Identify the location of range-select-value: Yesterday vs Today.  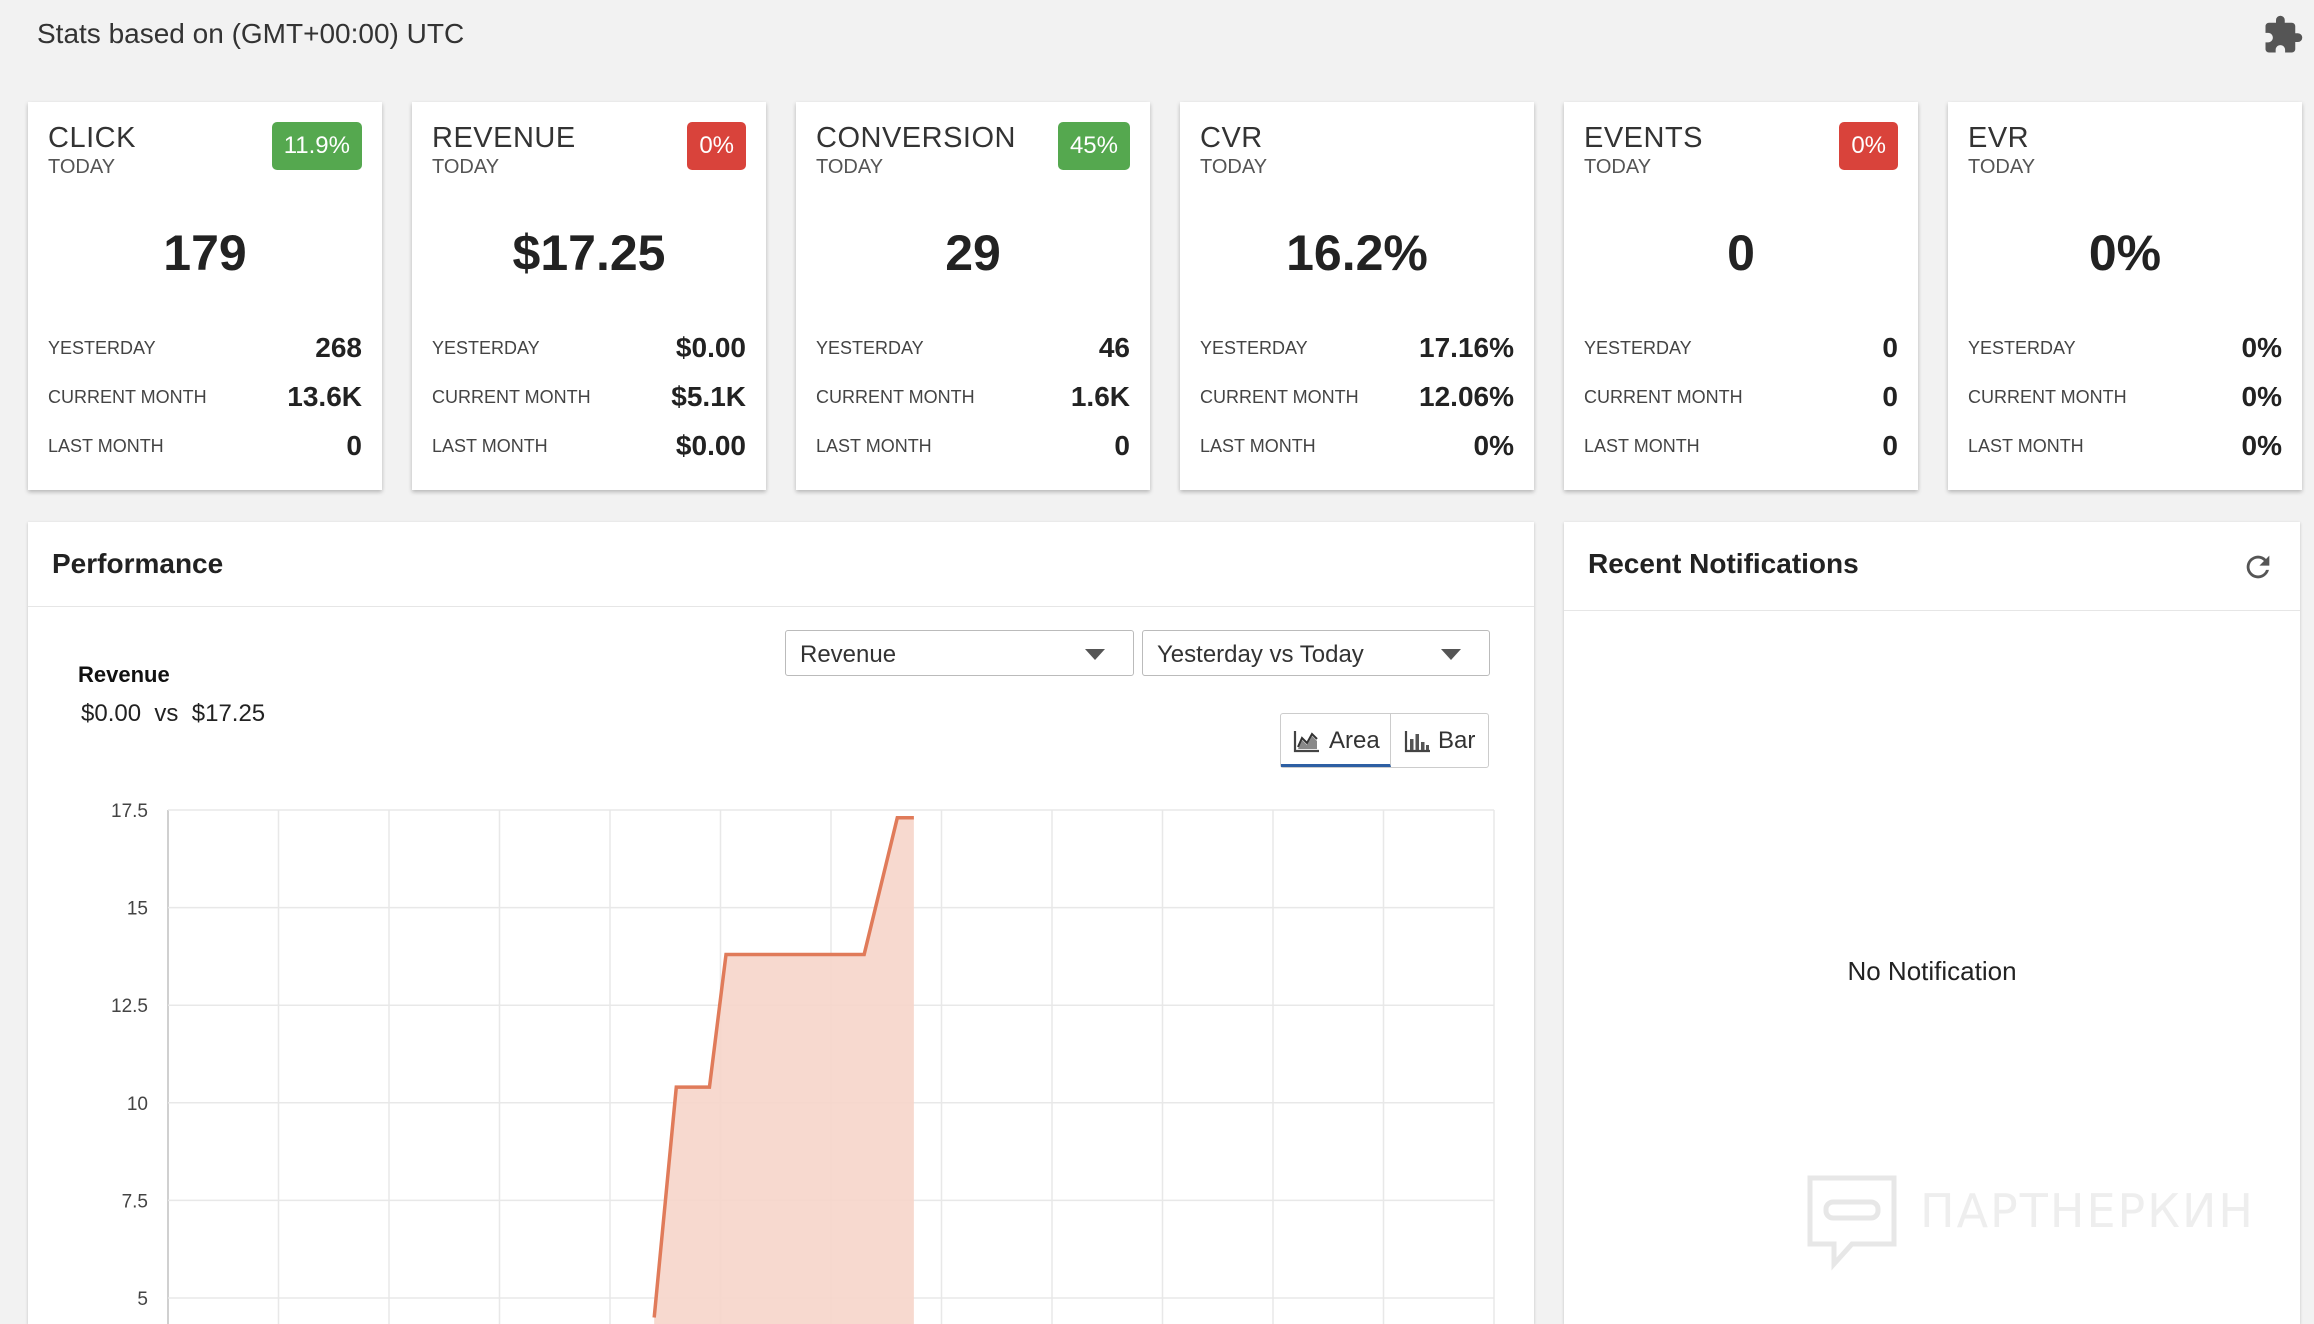
(1260, 654).